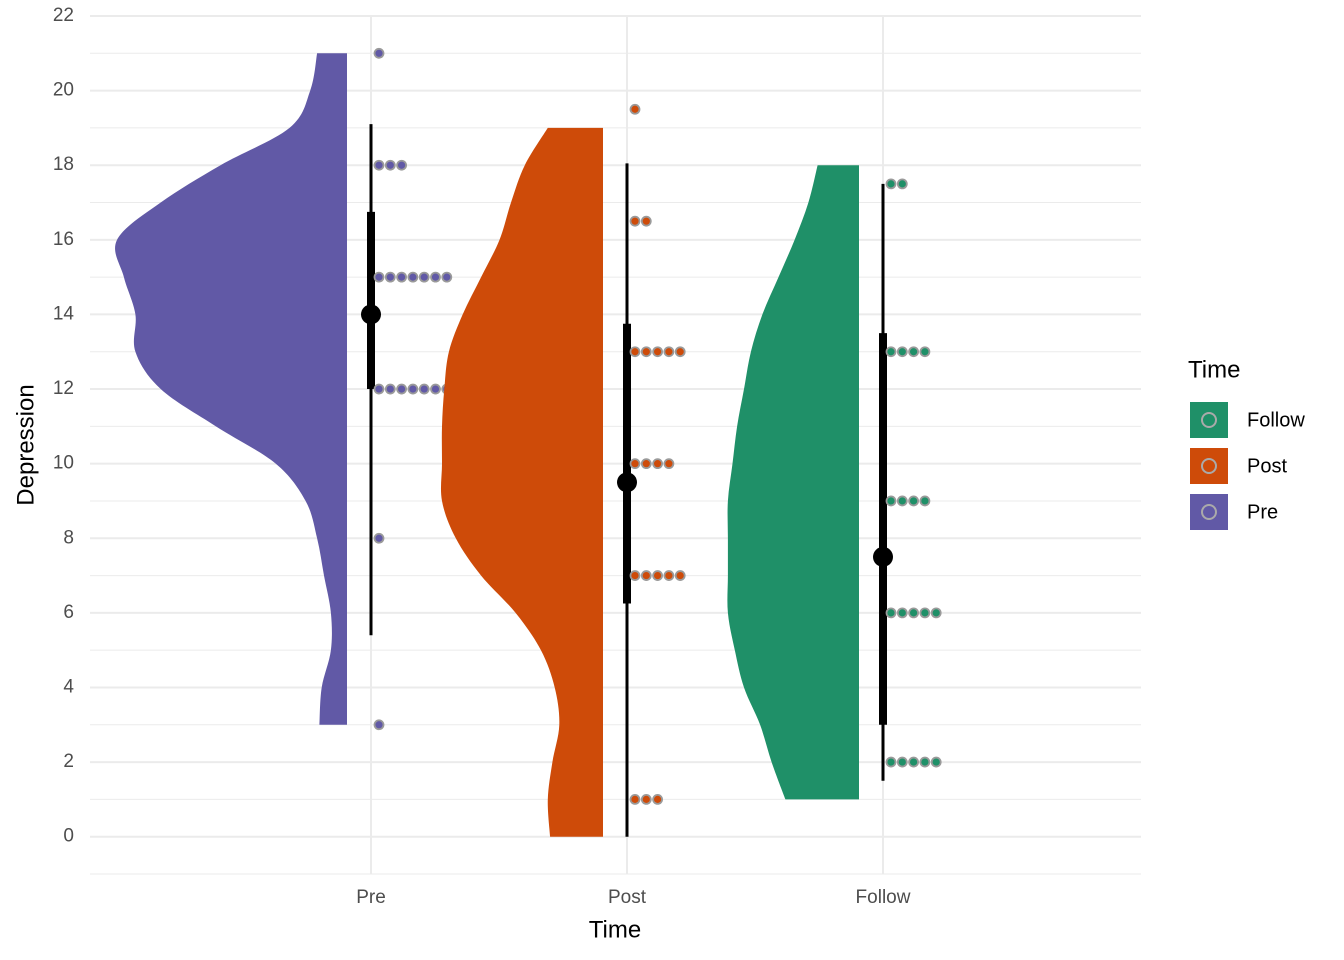 The image size is (1344, 960). I want to click on y-tick-label: 22, so click(63, 15).